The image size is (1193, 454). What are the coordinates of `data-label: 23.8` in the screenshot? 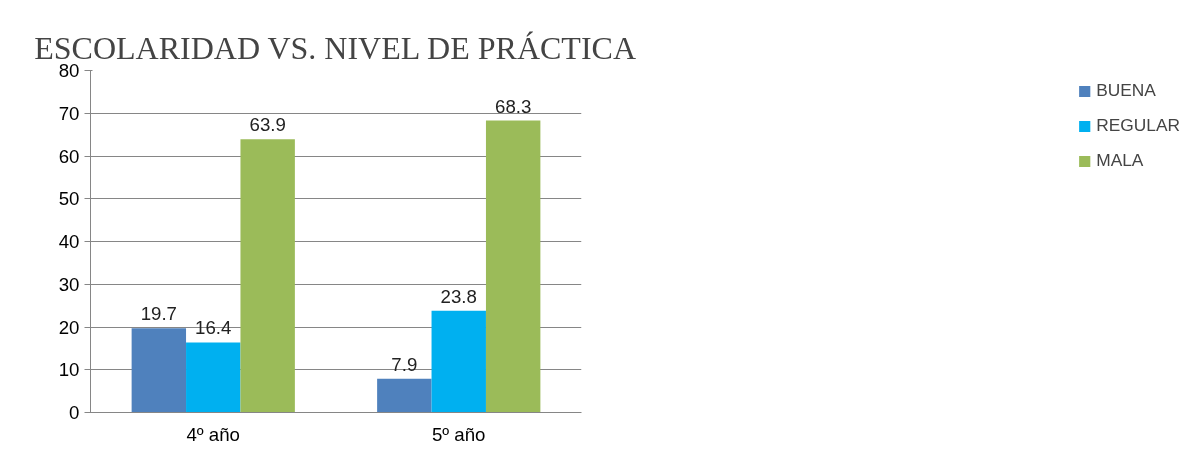 It's located at (458, 296).